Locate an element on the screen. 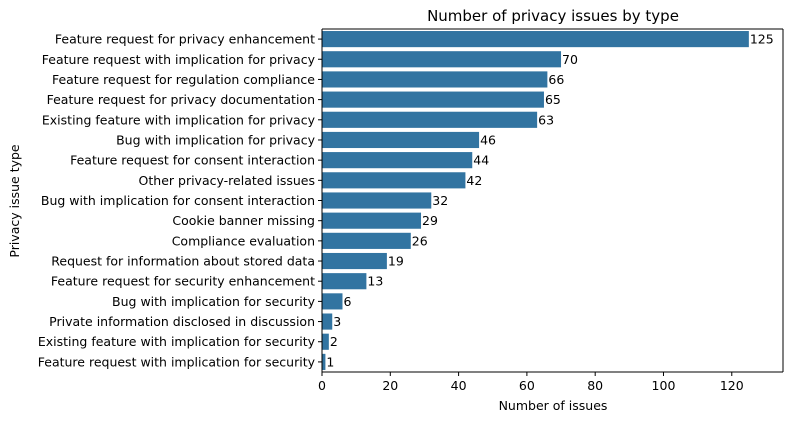 The width and height of the screenshot is (793, 421). chart-title: Number of privacy issues by type is located at coordinates (553, 16).